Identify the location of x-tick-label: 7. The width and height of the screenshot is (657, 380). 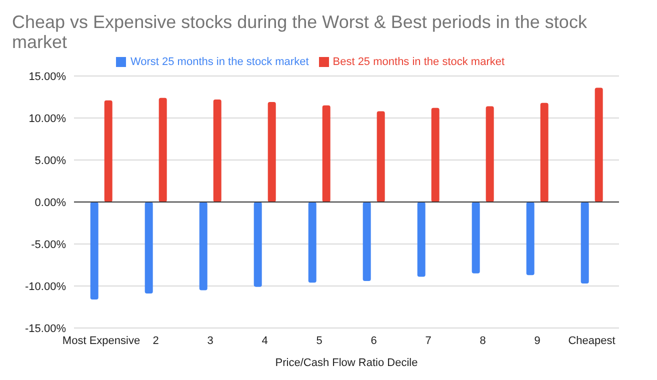
(428, 340).